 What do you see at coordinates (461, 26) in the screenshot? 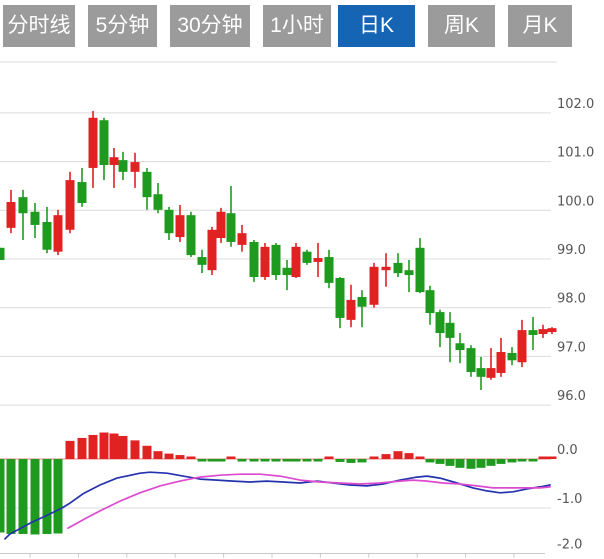
I see `tab-周K: 周K` at bounding box center [461, 26].